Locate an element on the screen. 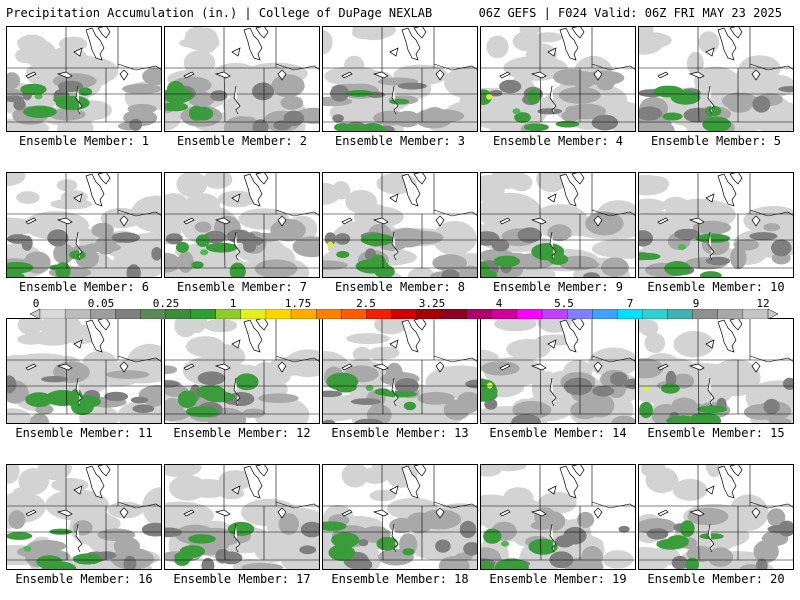  legend-arrow is located at coordinates (35, 314).